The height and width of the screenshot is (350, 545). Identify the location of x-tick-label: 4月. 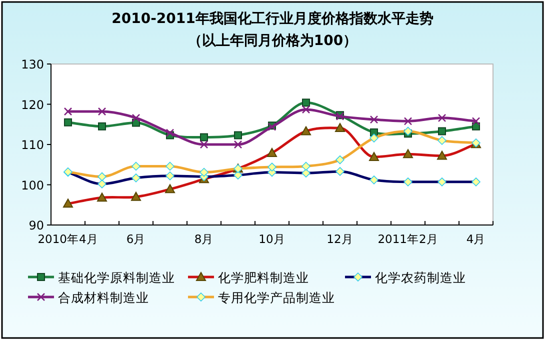
(476, 239).